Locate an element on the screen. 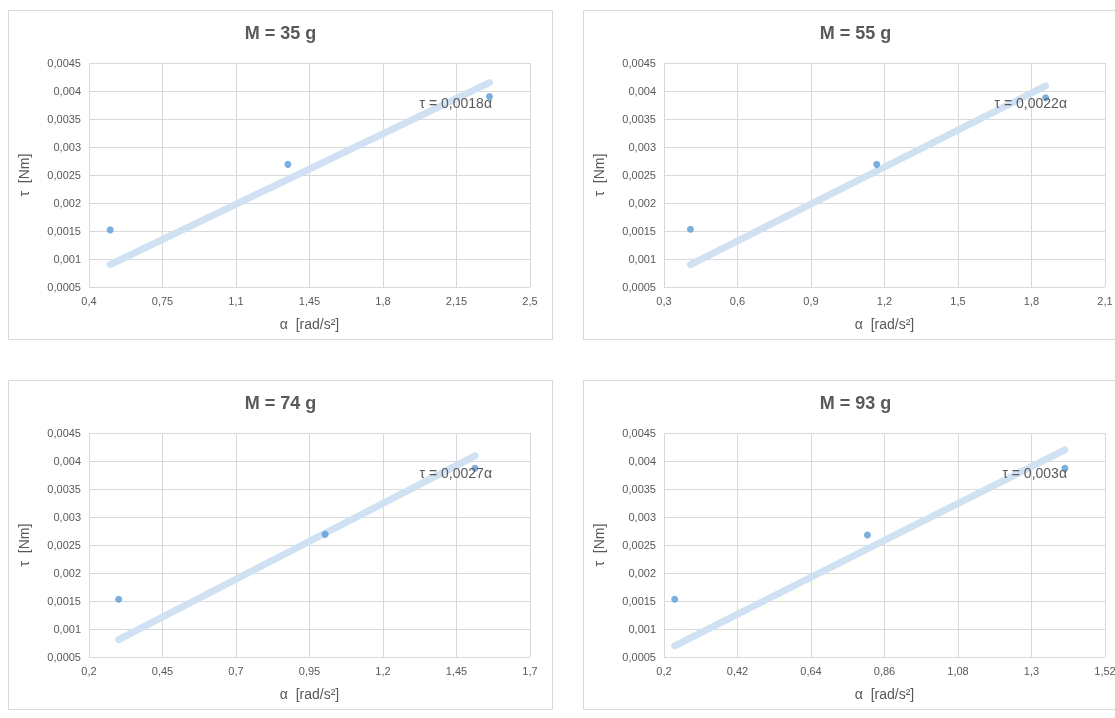  x-tick-label: 1,08 is located at coordinates (958, 670).